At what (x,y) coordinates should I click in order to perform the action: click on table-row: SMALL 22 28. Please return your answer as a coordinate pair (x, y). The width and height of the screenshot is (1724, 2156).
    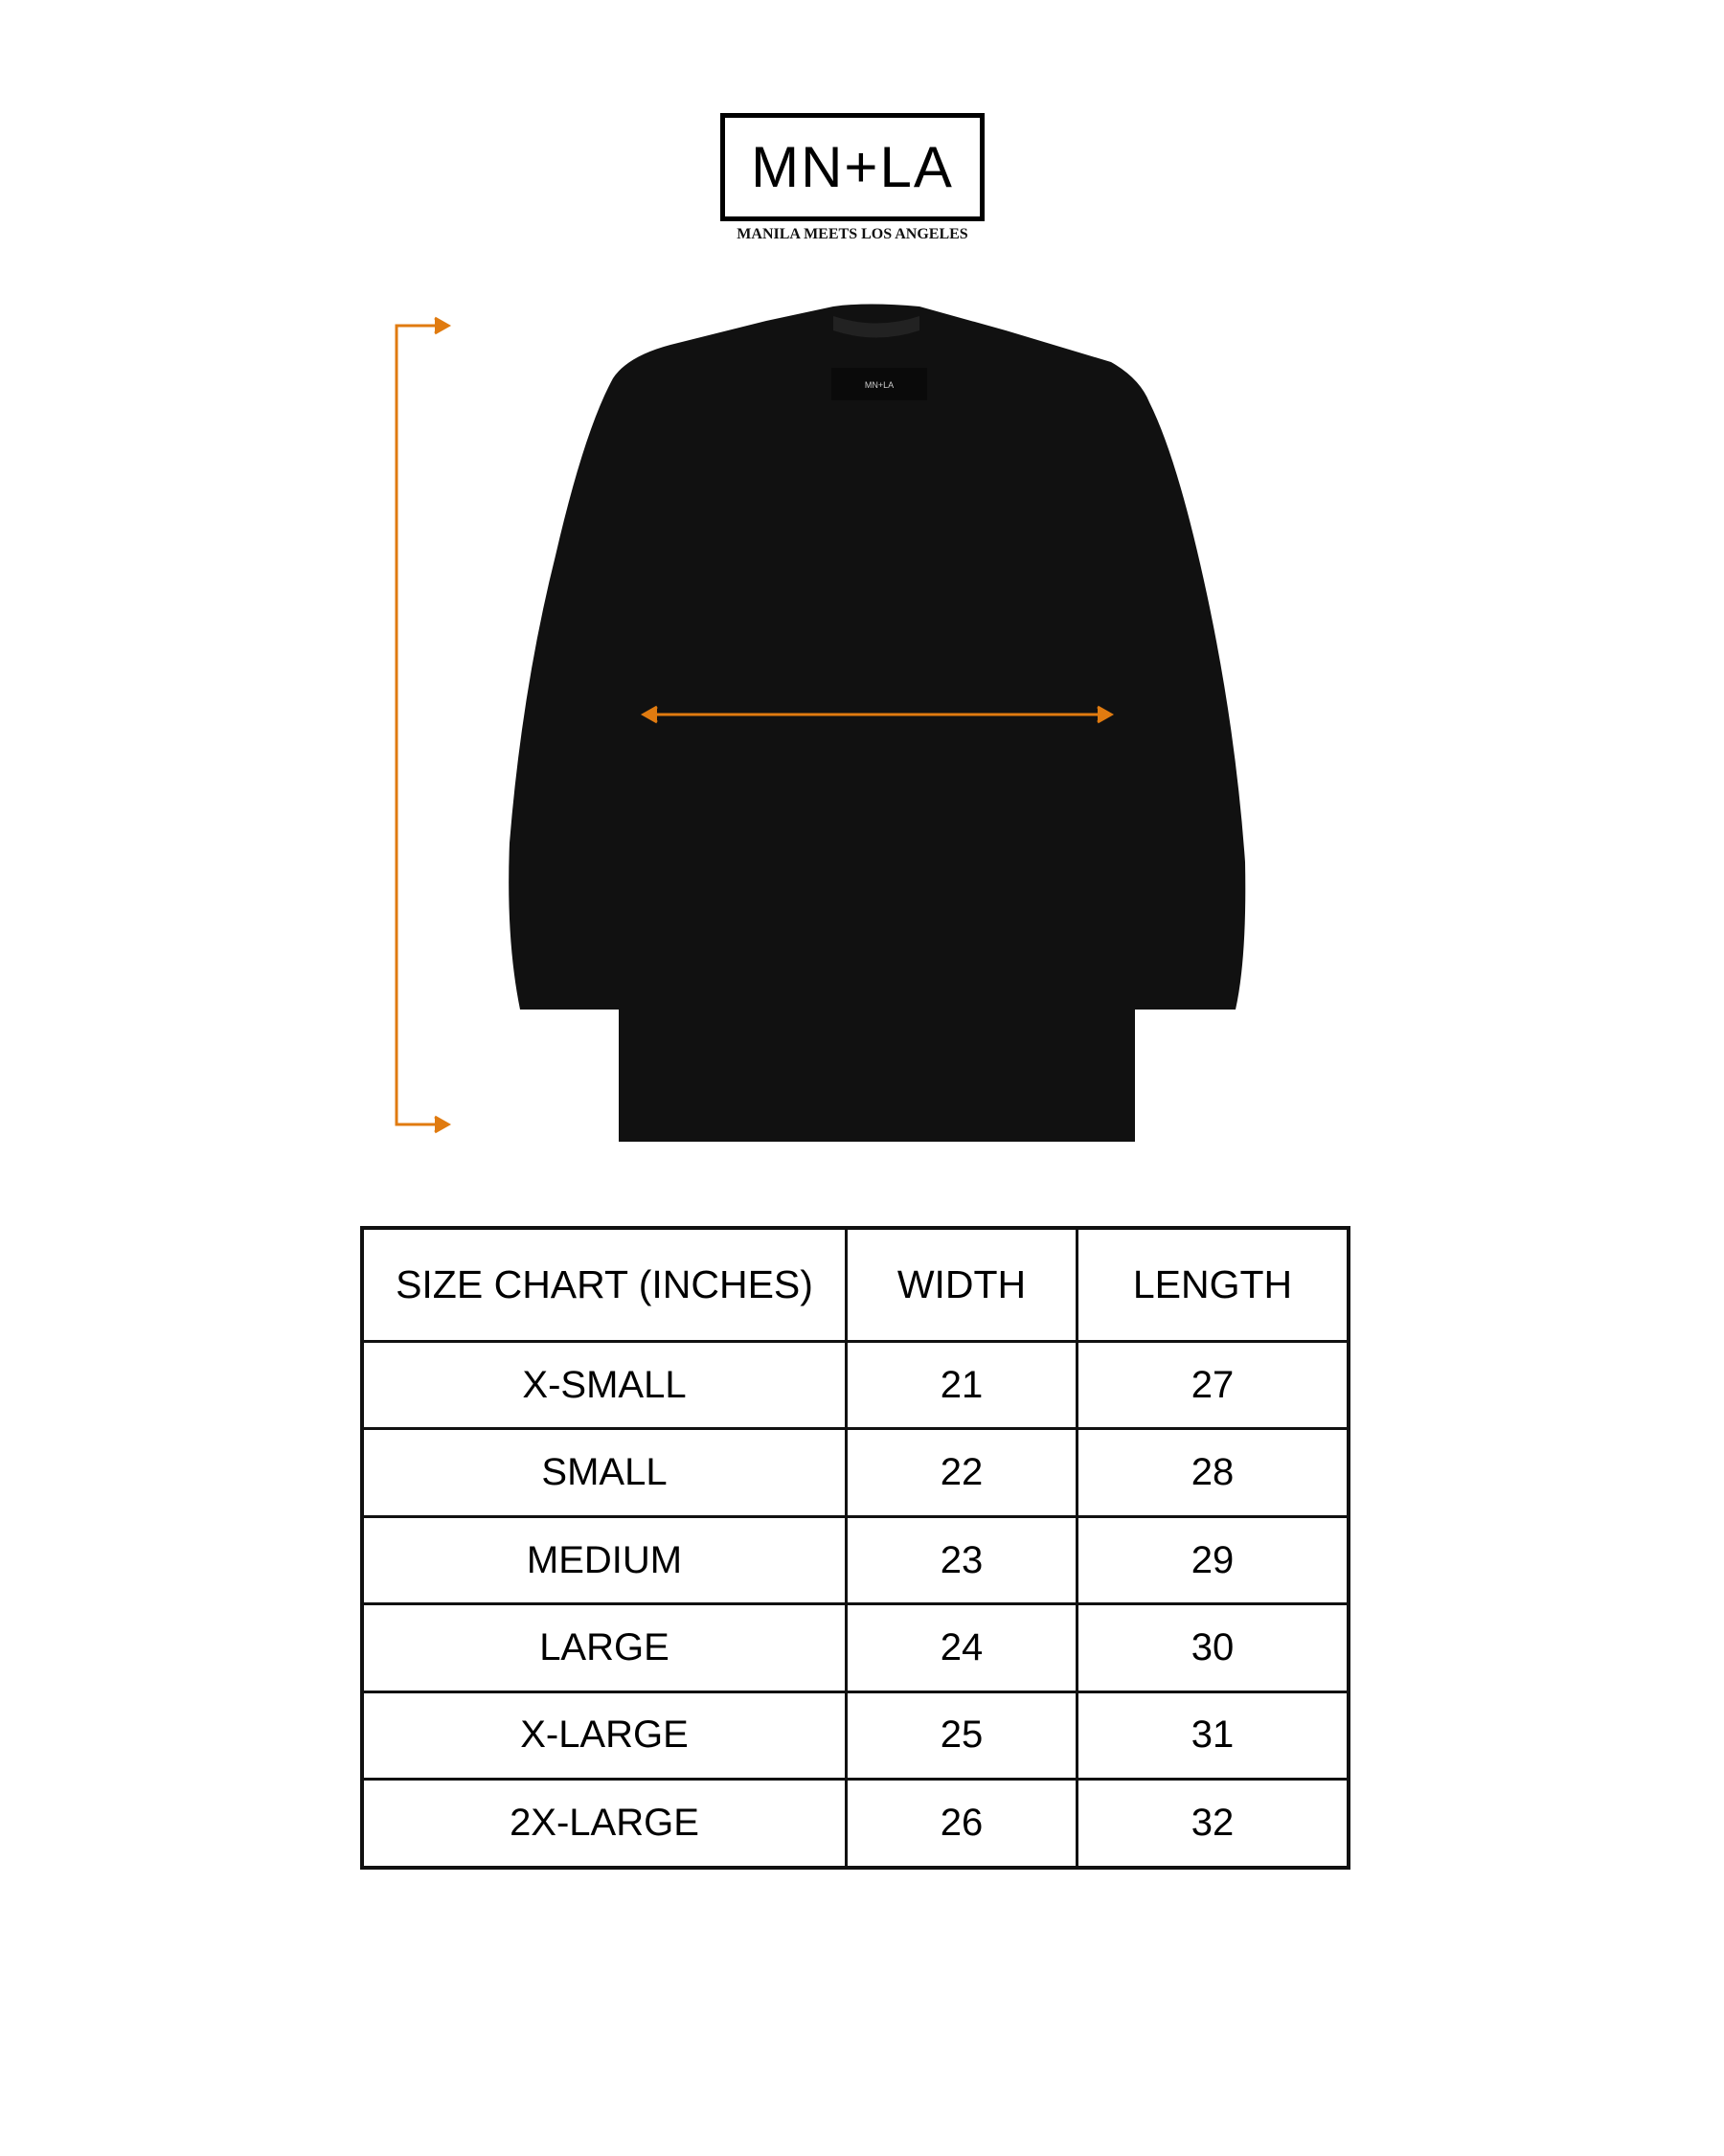
    Looking at the image, I should click on (855, 1472).